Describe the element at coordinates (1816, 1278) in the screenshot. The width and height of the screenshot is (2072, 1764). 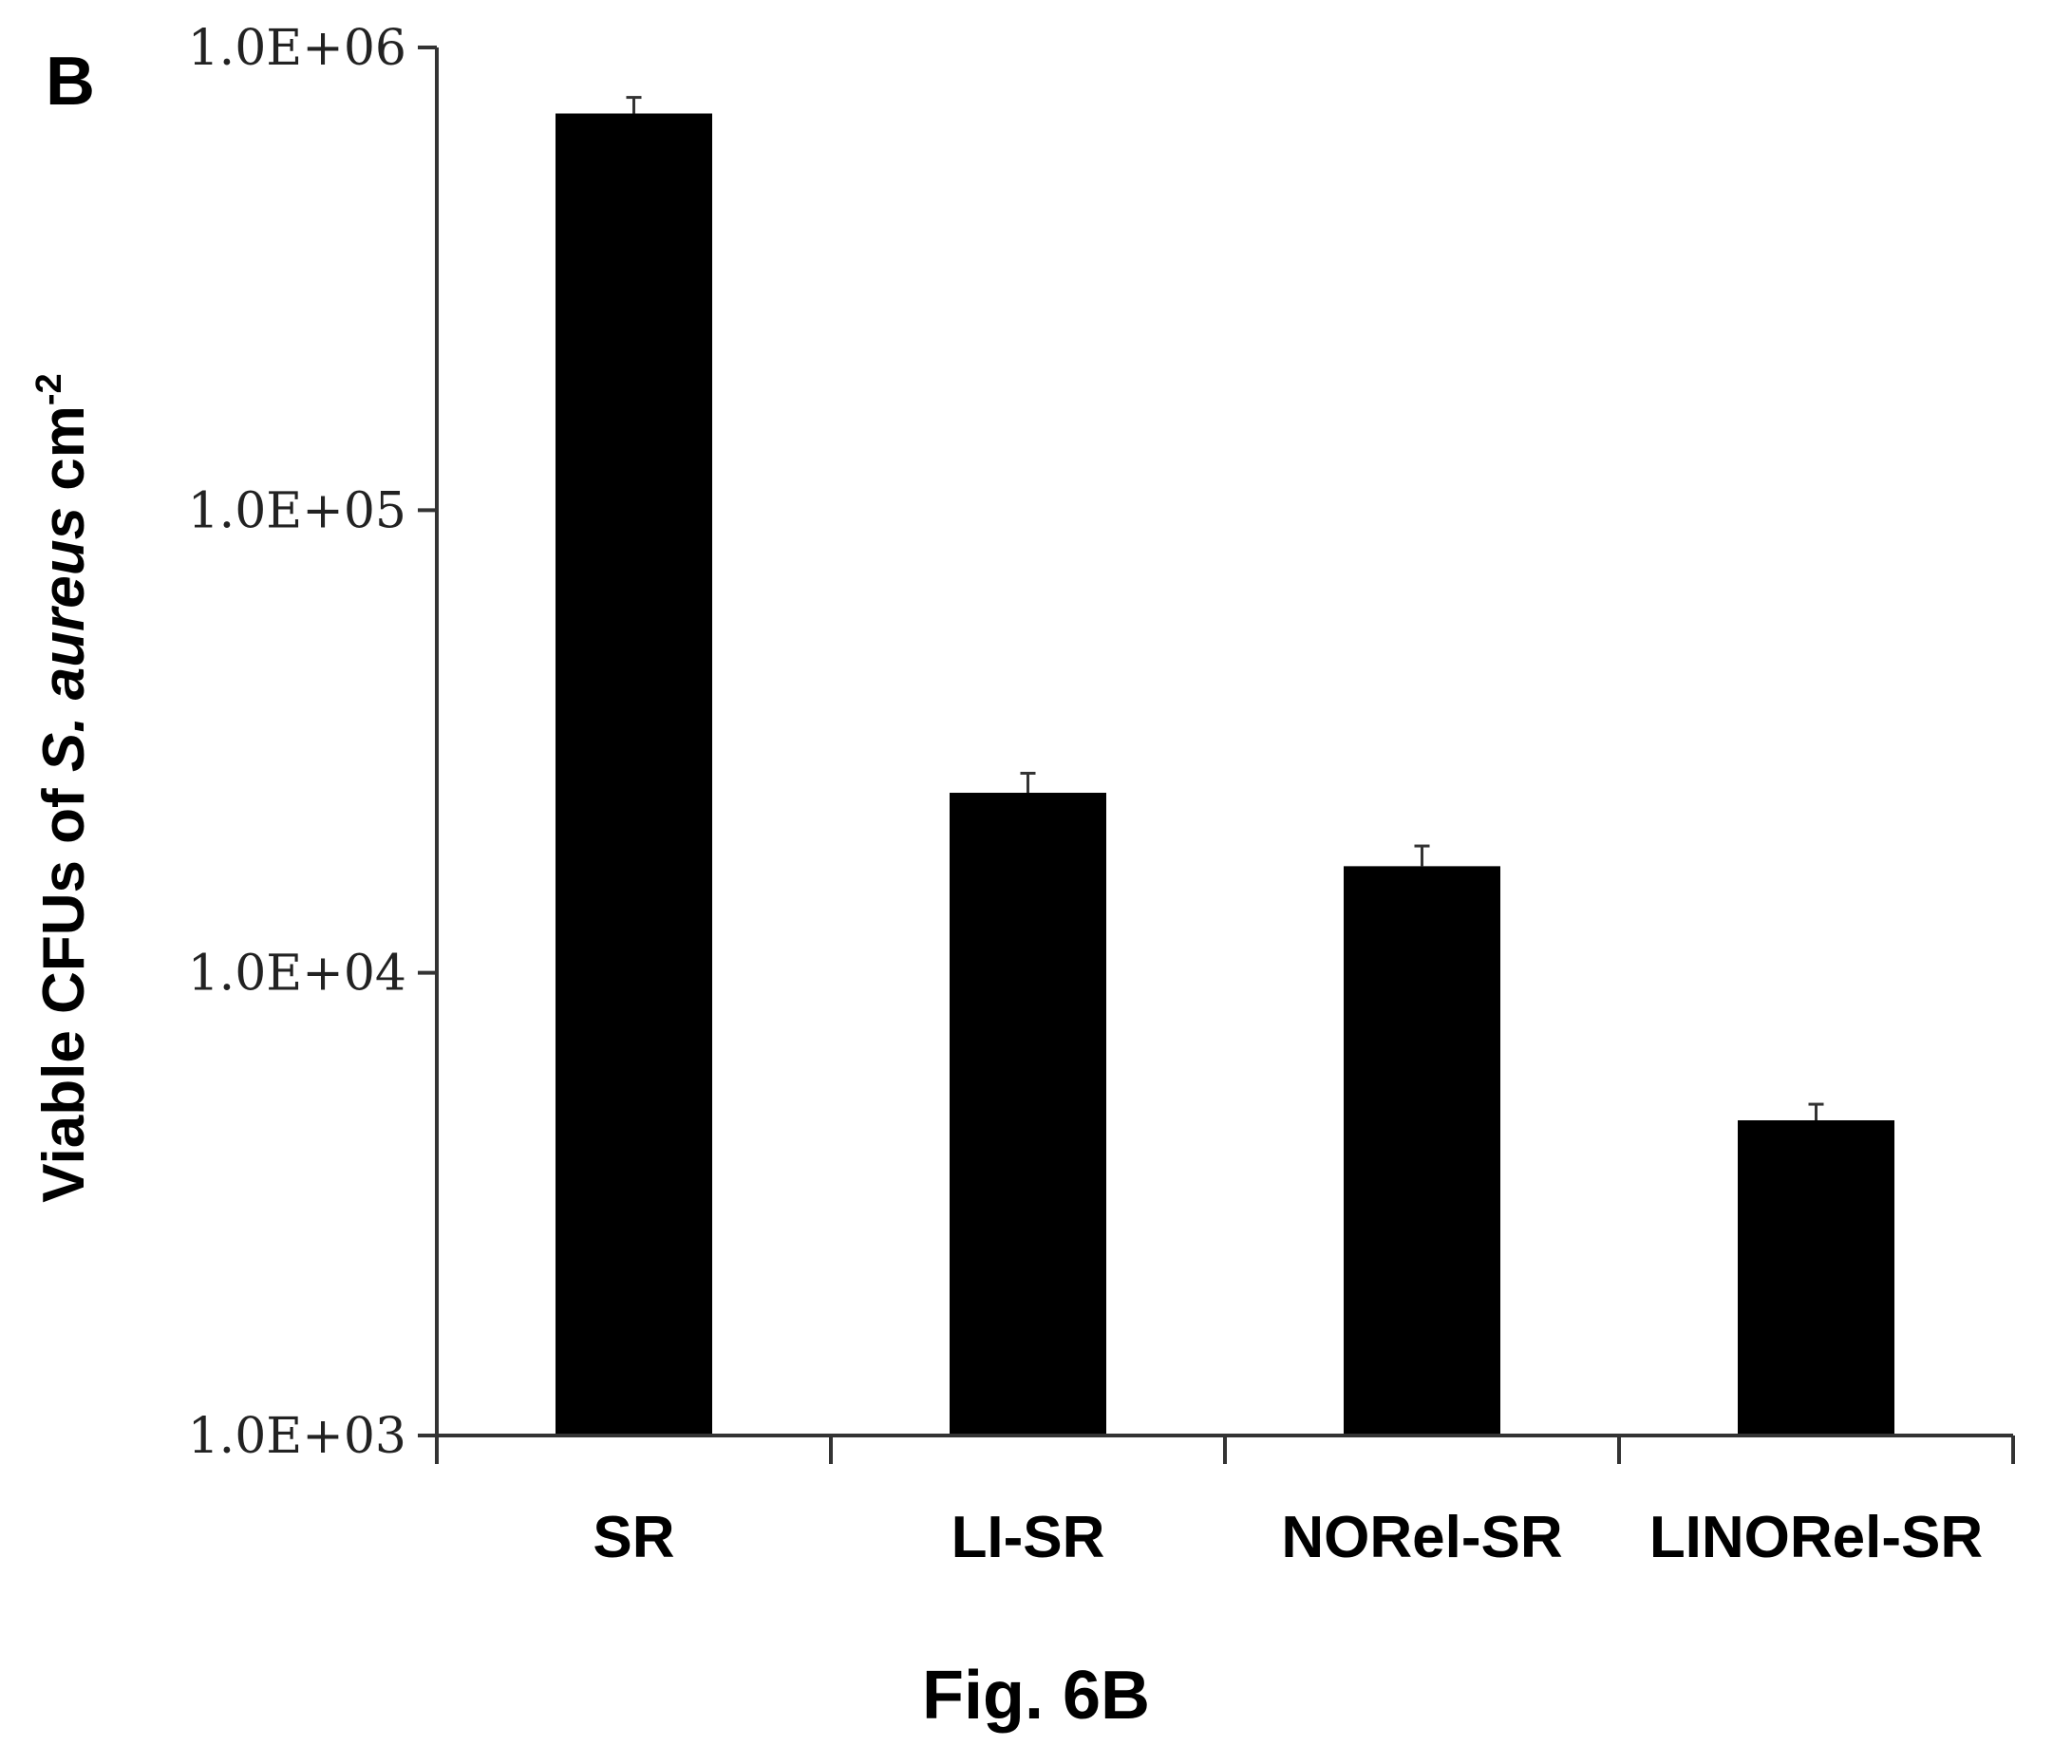
I see `bar-linorel-sr` at that location.